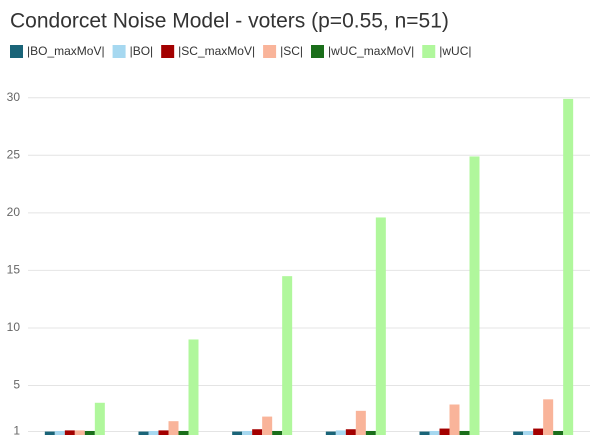 This screenshot has height=435, width=598. Describe the element at coordinates (291, 51) in the screenshot. I see `legend-label: |SC|` at that location.